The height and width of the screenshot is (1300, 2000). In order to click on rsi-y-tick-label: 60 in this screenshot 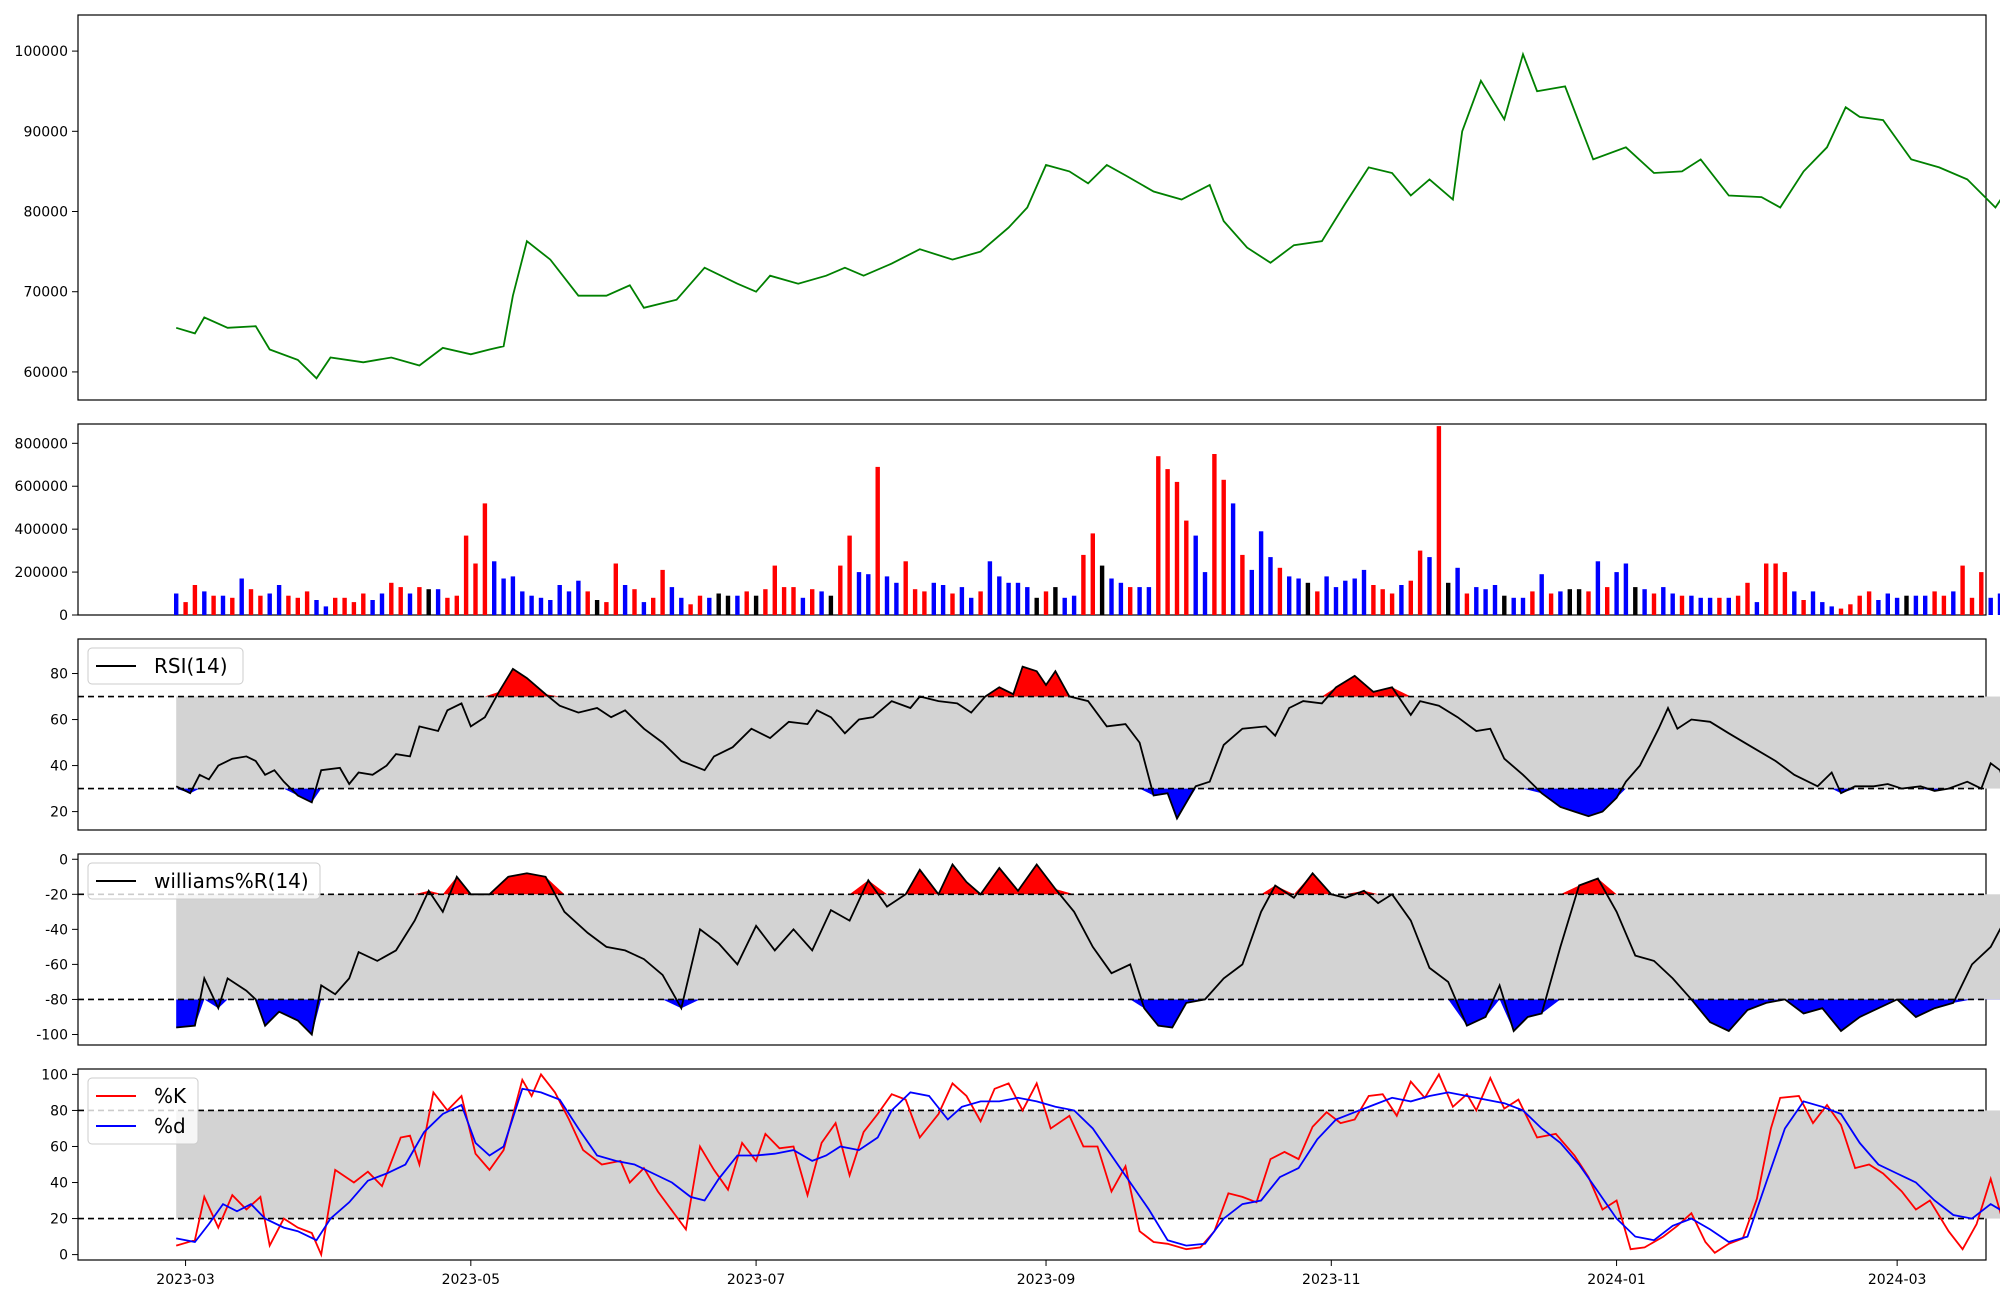, I will do `click(59, 721)`.